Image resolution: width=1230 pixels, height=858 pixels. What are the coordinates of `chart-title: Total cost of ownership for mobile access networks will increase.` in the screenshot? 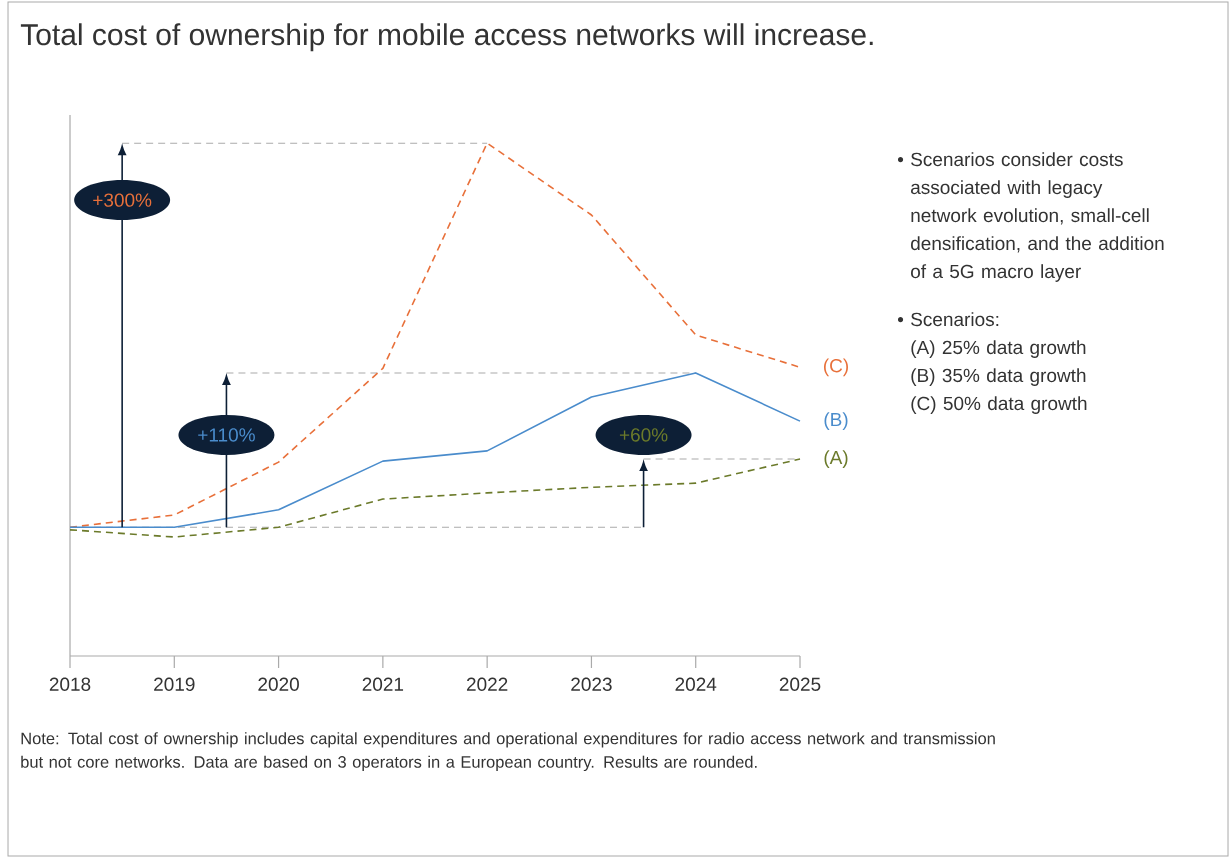 It's located at (446, 37).